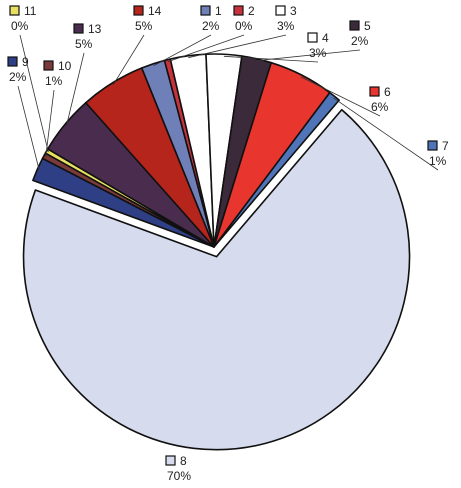 The height and width of the screenshot is (488, 461). I want to click on slice-name-4: 4, so click(325, 38).